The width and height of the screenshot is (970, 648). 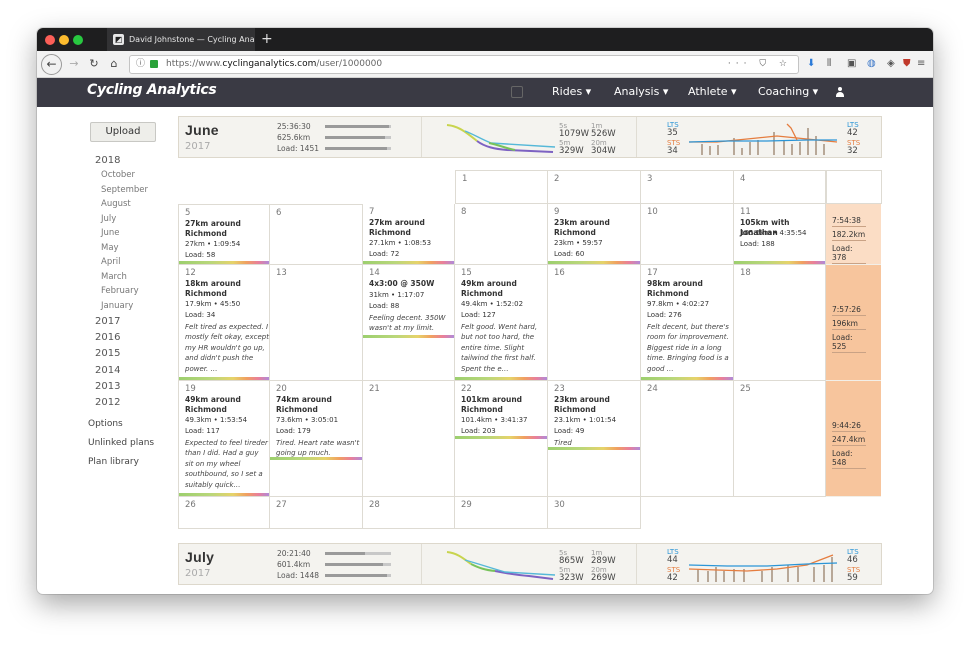 What do you see at coordinates (854, 187) in the screenshot?
I see `week-summary-empty` at bounding box center [854, 187].